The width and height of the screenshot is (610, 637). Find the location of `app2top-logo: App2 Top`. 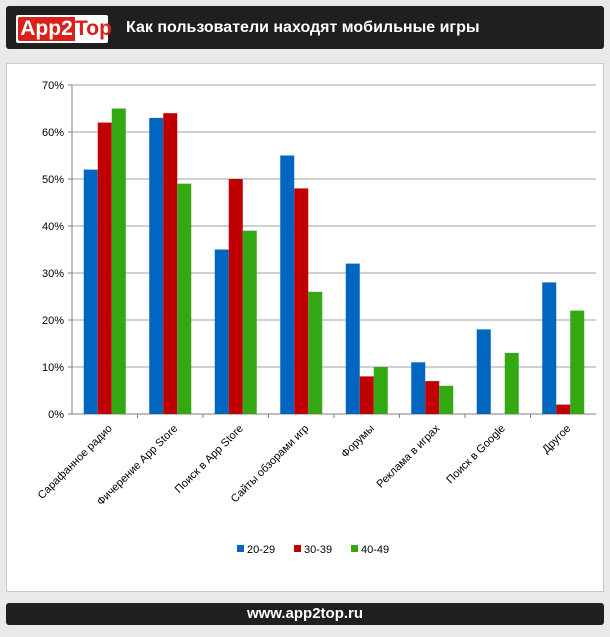

app2top-logo: App2 Top is located at coordinates (64, 29).